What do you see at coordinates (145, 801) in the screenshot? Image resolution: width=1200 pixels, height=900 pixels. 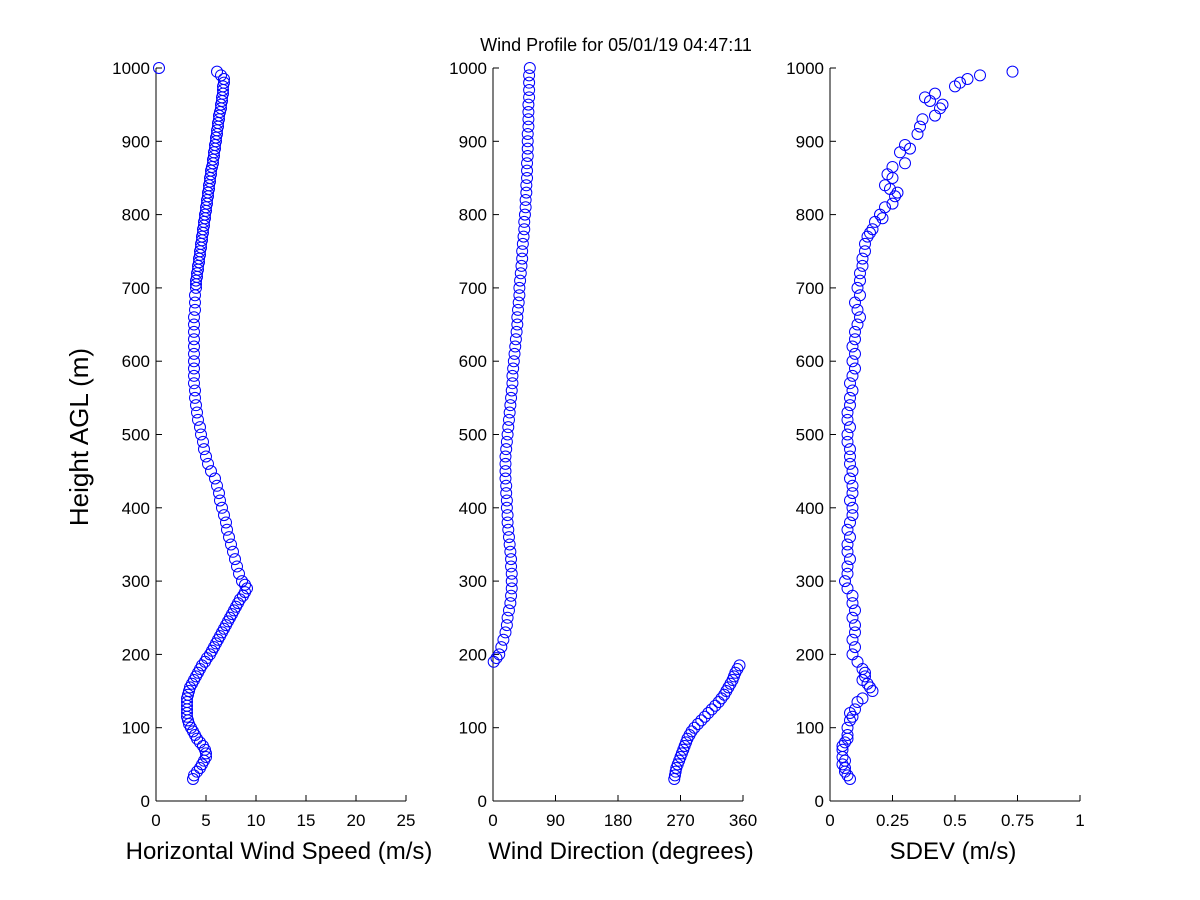 I see `wind-speed-y-tick-label: 0` at bounding box center [145, 801].